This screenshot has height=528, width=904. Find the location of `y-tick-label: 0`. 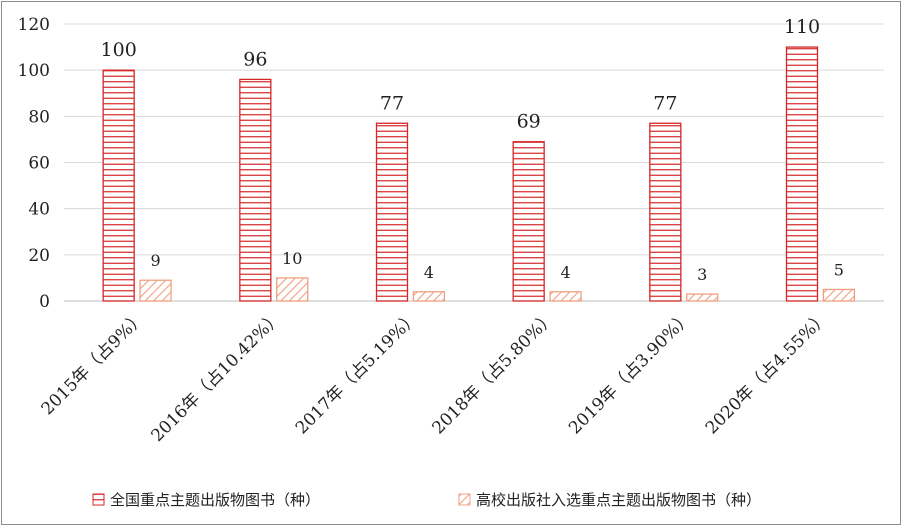

y-tick-label: 0 is located at coordinates (44, 302).